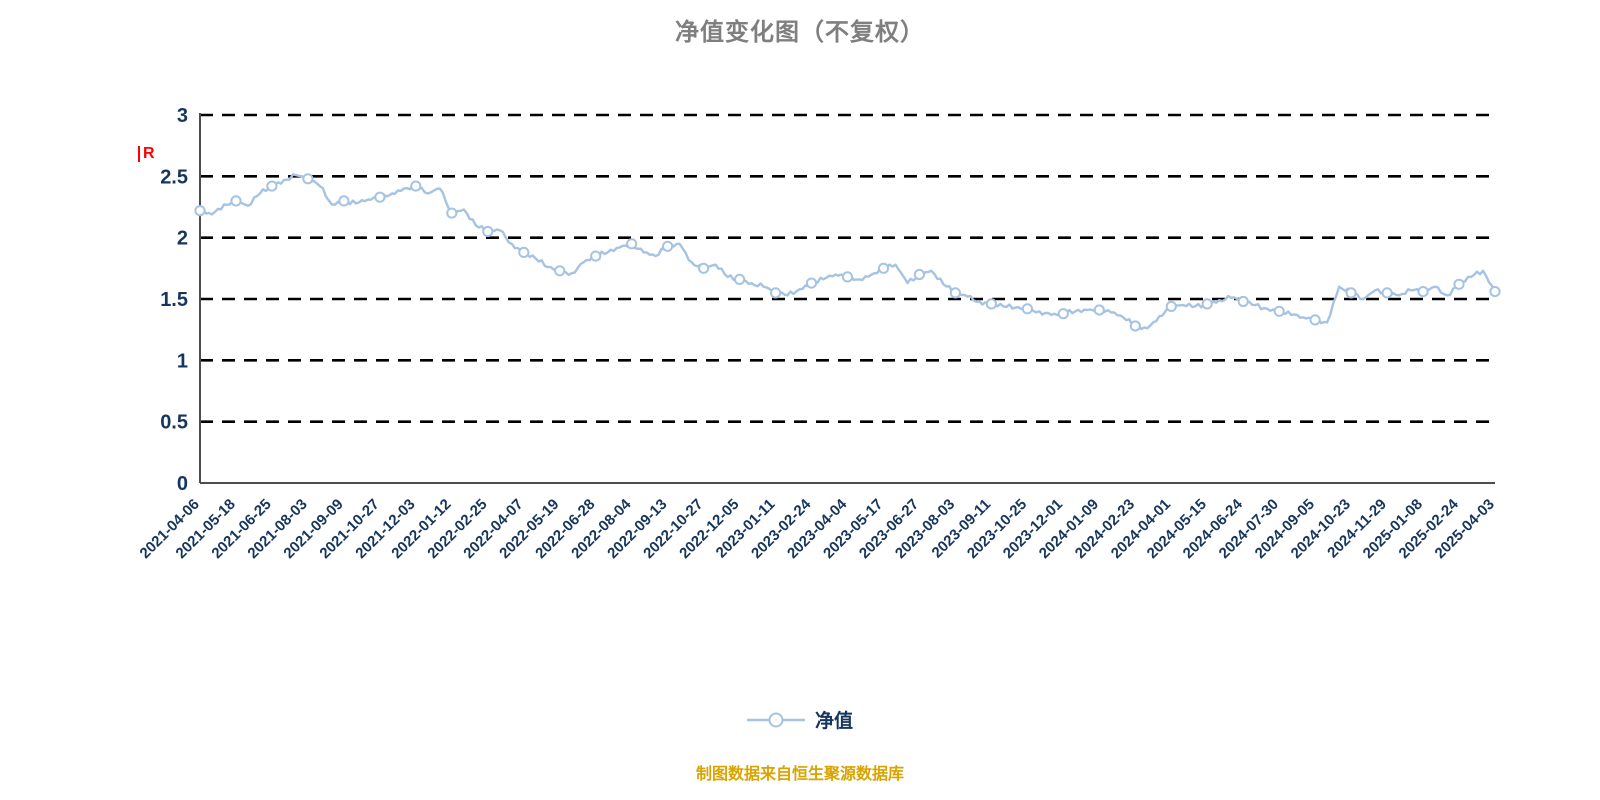  What do you see at coordinates (182, 116) in the screenshot?
I see `y-tick-label: 3` at bounding box center [182, 116].